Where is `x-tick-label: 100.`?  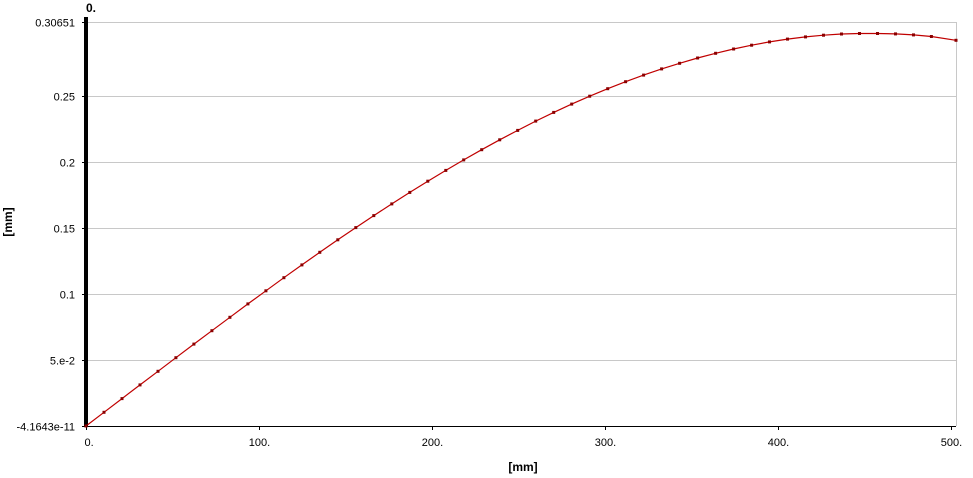
x-tick-label: 100. is located at coordinates (259, 443).